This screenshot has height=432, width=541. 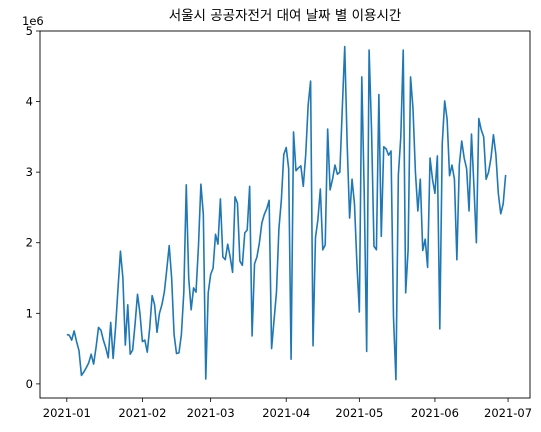 I want to click on y-tick-label: 2, so click(x=29, y=243).